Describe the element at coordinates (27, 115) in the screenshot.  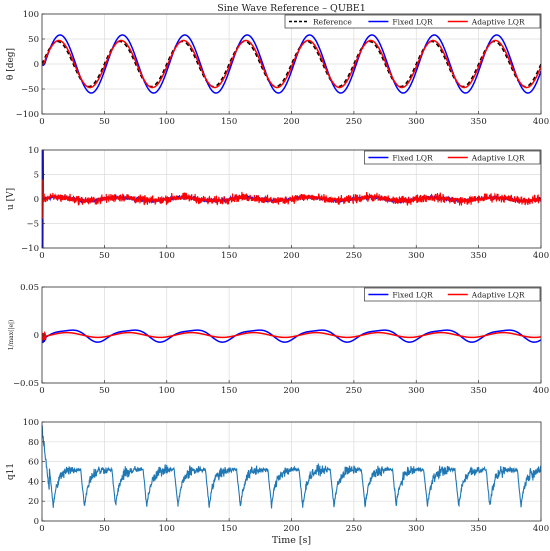
I see `y-tick-label: −100` at that location.